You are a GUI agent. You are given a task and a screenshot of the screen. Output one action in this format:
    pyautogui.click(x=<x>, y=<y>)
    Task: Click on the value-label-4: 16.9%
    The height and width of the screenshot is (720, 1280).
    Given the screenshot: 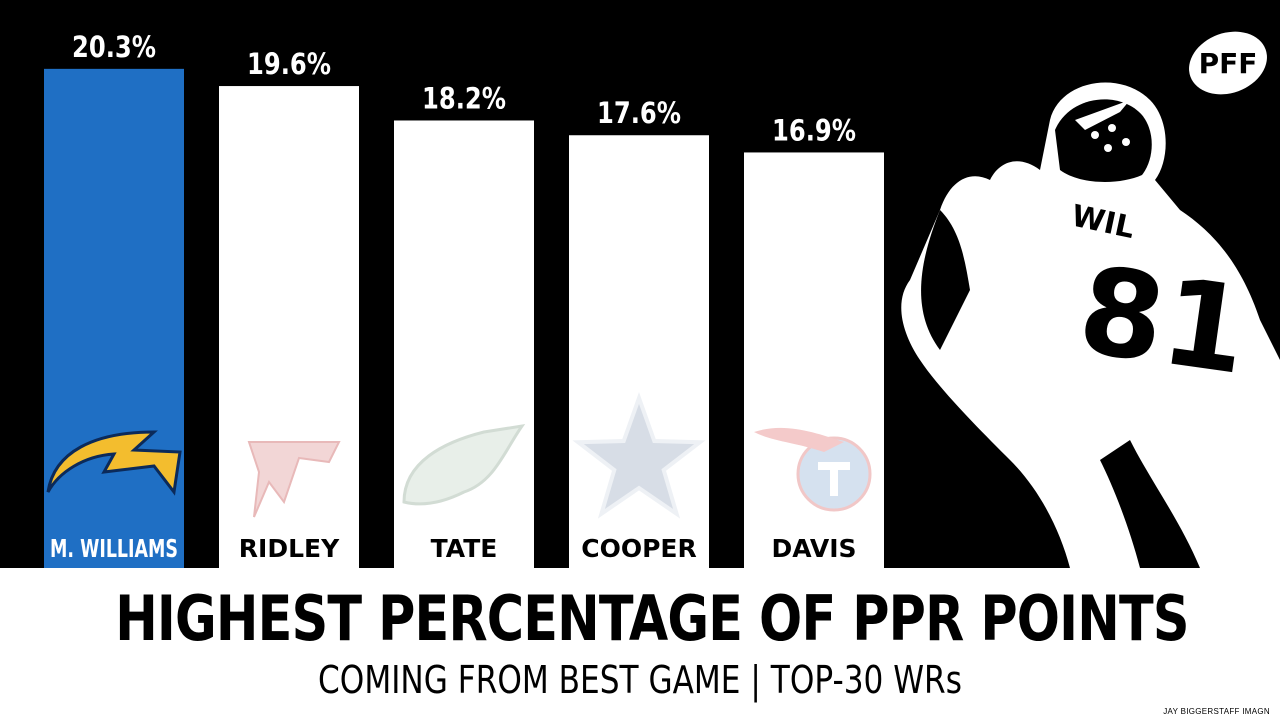 What is the action you would take?
    pyautogui.click(x=814, y=130)
    